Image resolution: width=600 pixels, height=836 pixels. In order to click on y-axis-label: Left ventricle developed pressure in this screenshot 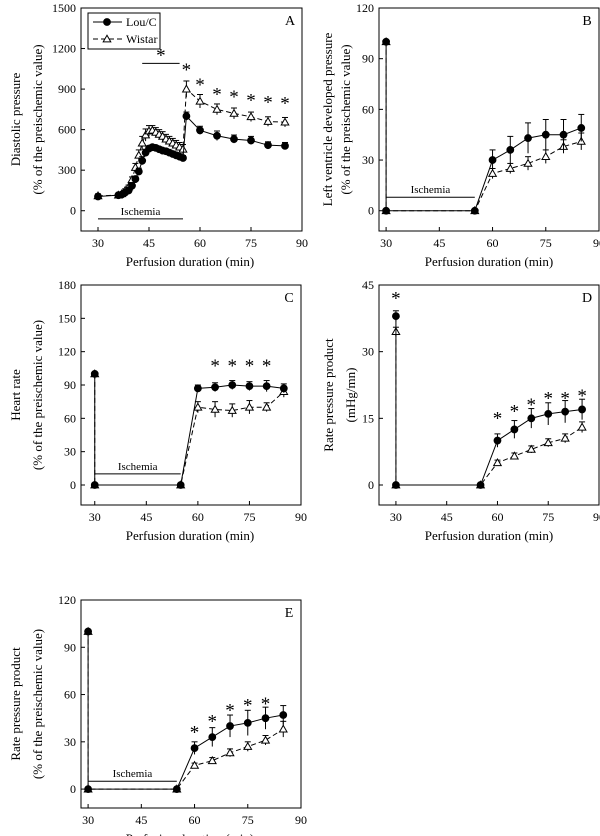, I will do `click(327, 119)`.